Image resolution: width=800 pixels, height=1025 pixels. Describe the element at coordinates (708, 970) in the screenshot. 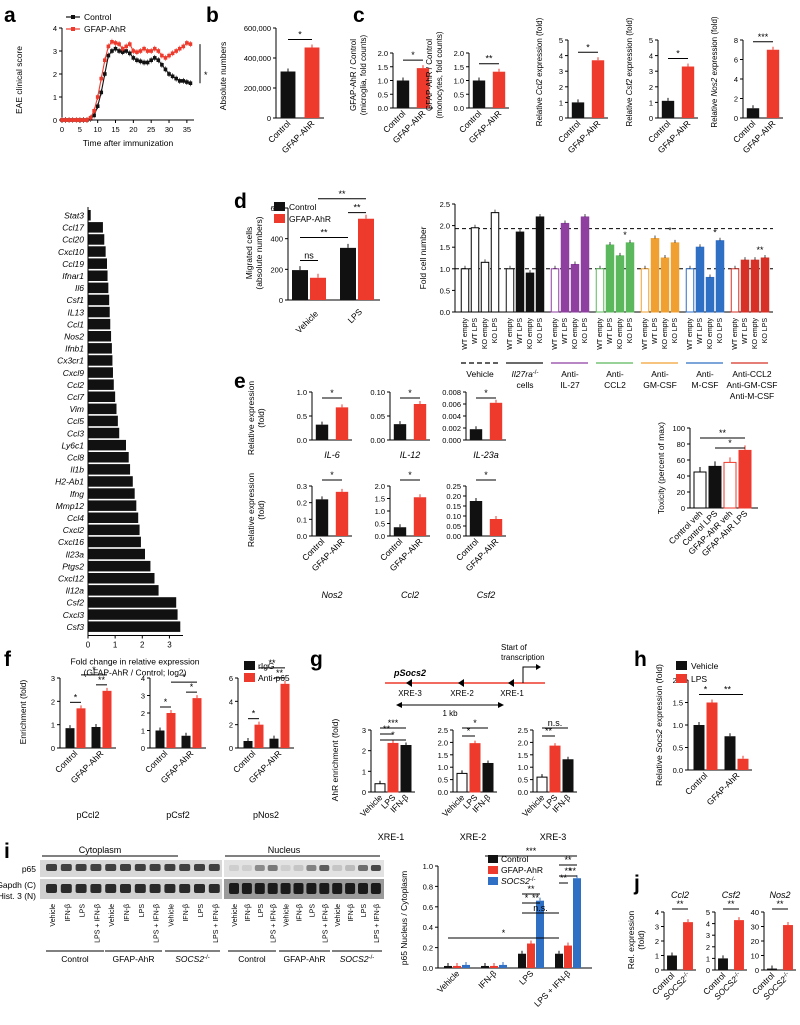

I see `panel-j-1-y-tick-label: 0` at that location.